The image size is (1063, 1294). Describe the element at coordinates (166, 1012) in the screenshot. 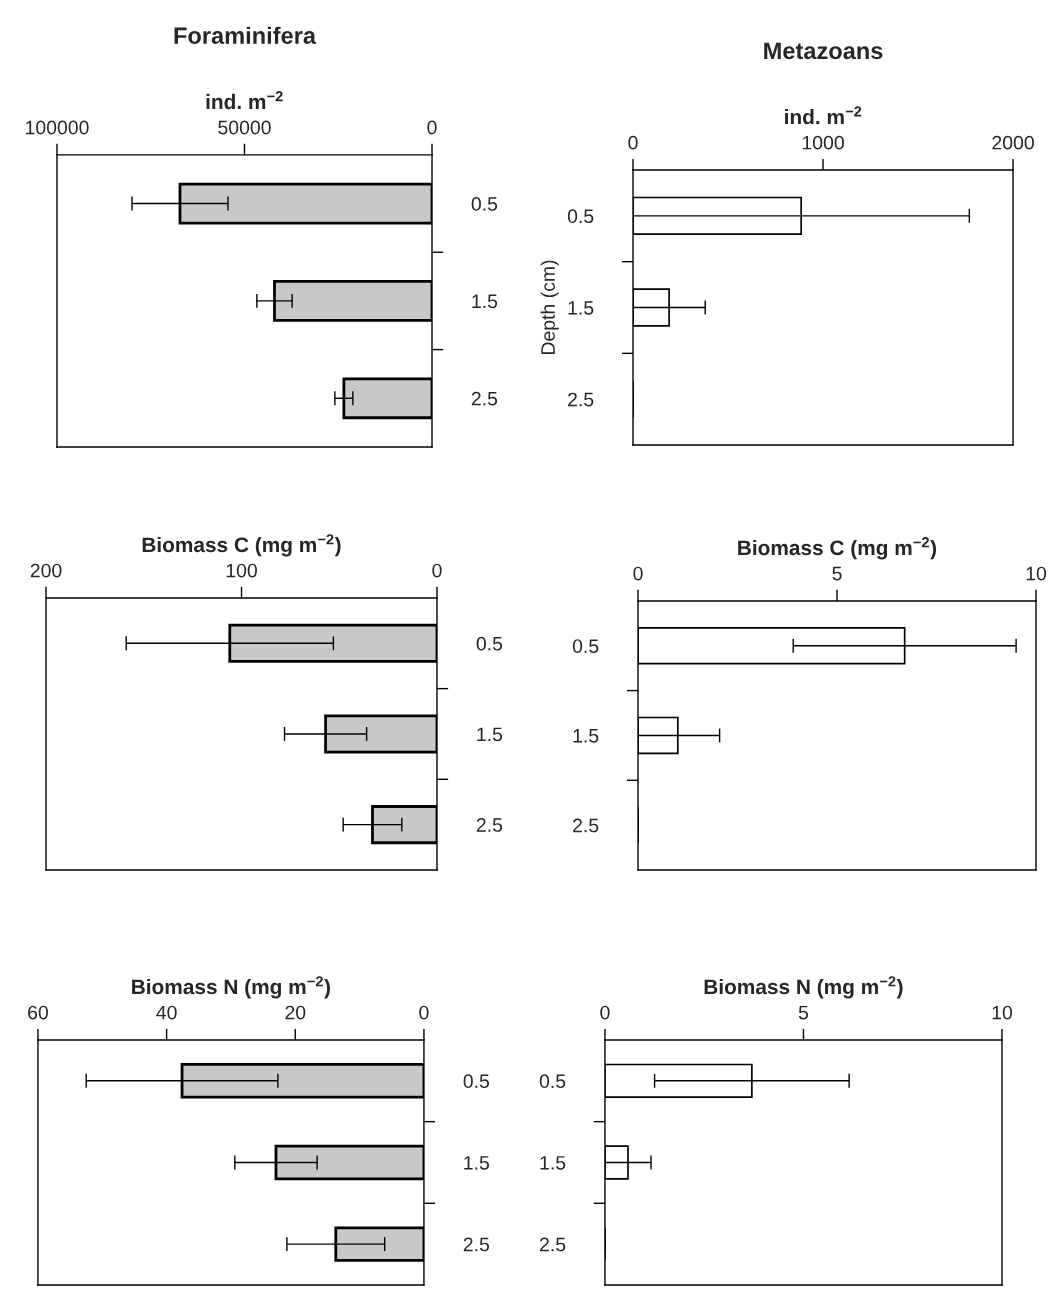

I see `x-tick-label: 40` at that location.